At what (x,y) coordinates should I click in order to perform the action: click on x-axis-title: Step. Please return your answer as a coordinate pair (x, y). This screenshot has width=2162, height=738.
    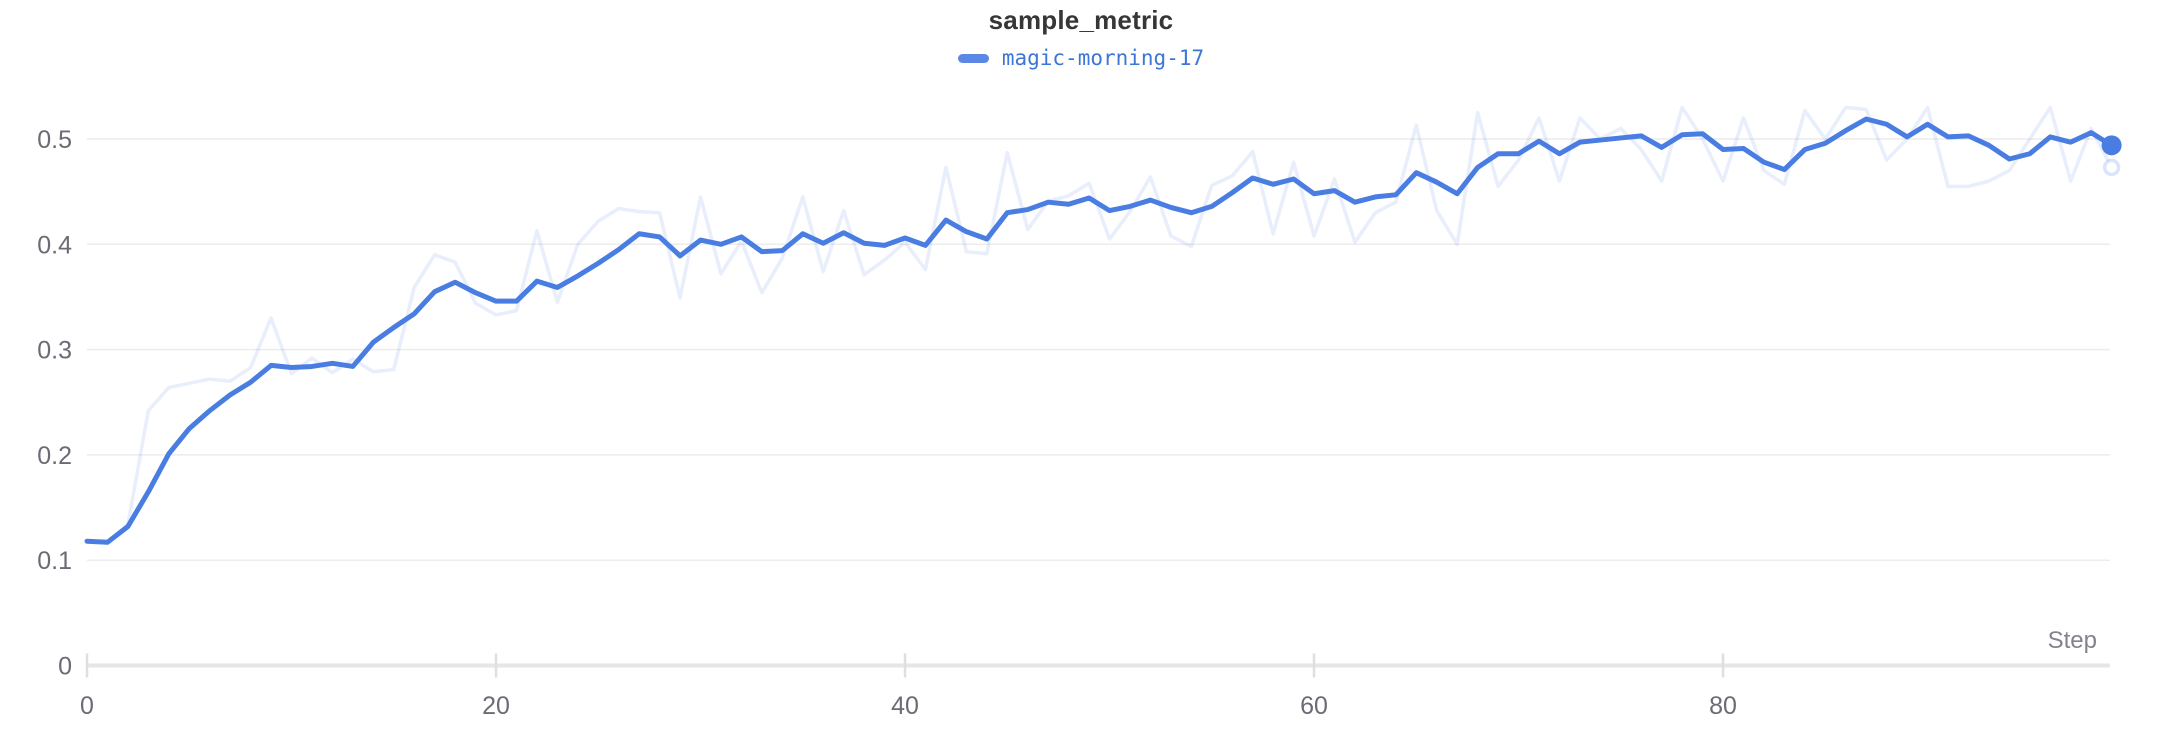
    Looking at the image, I should click on (2072, 640).